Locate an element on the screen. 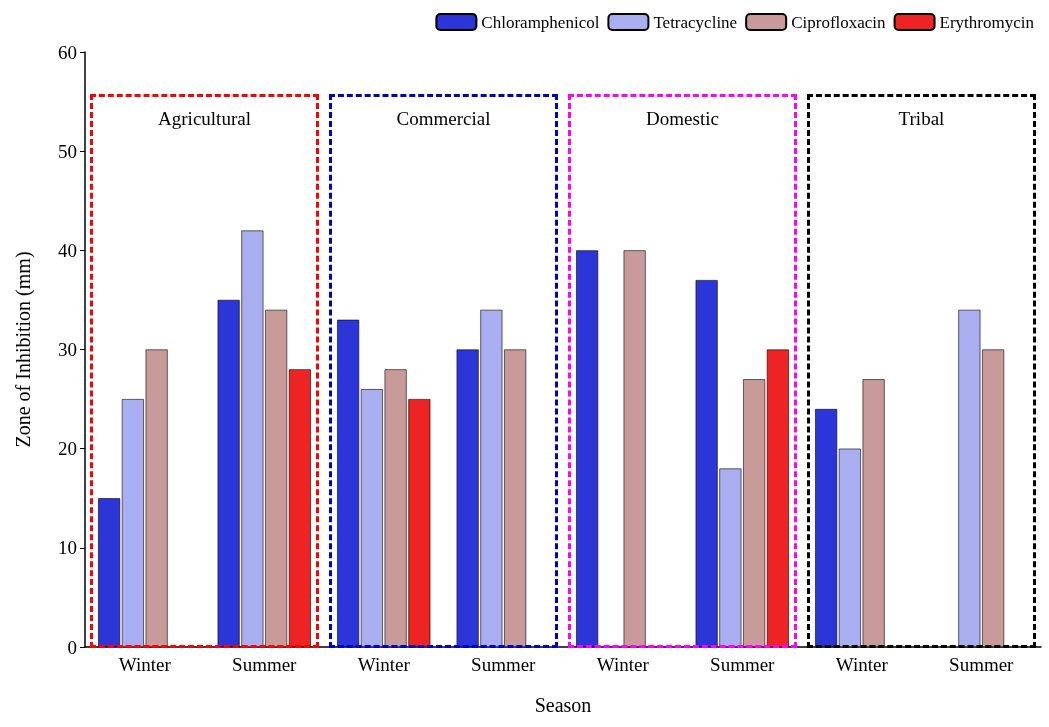 Image resolution: width=1049 pixels, height=727 pixels. legend-label: Tetracycline is located at coordinates (695, 22).